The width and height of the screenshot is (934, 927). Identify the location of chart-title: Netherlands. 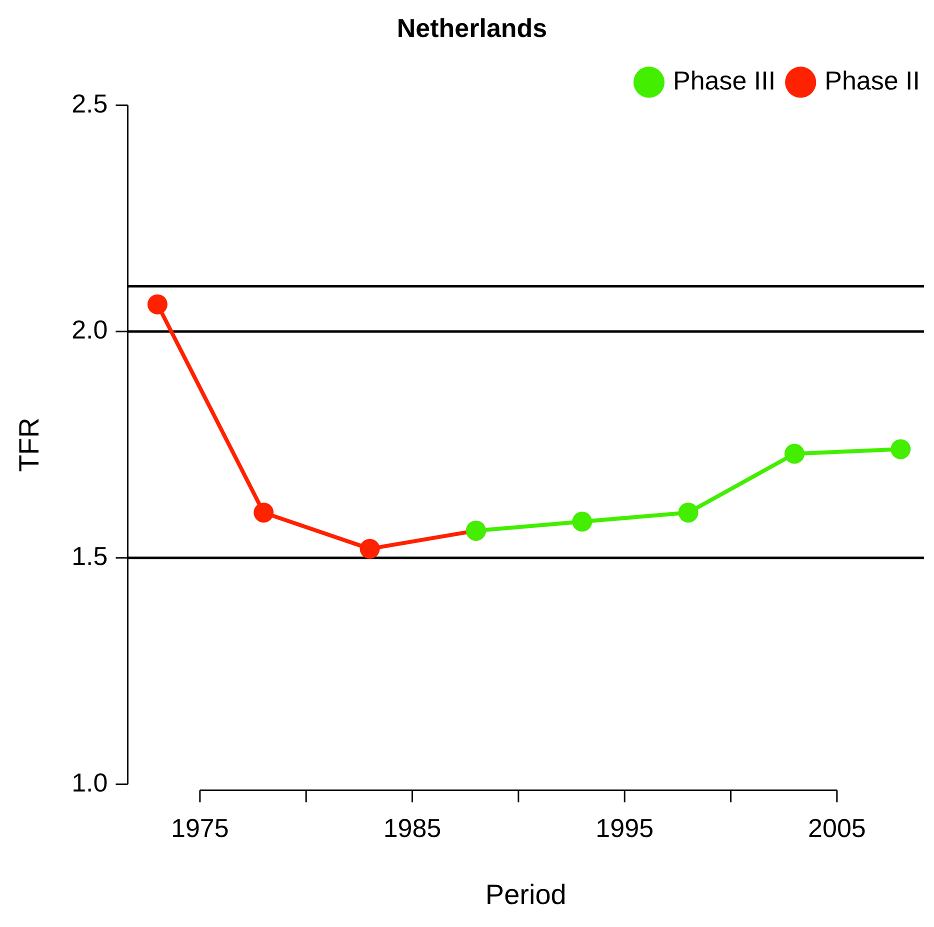
(472, 27).